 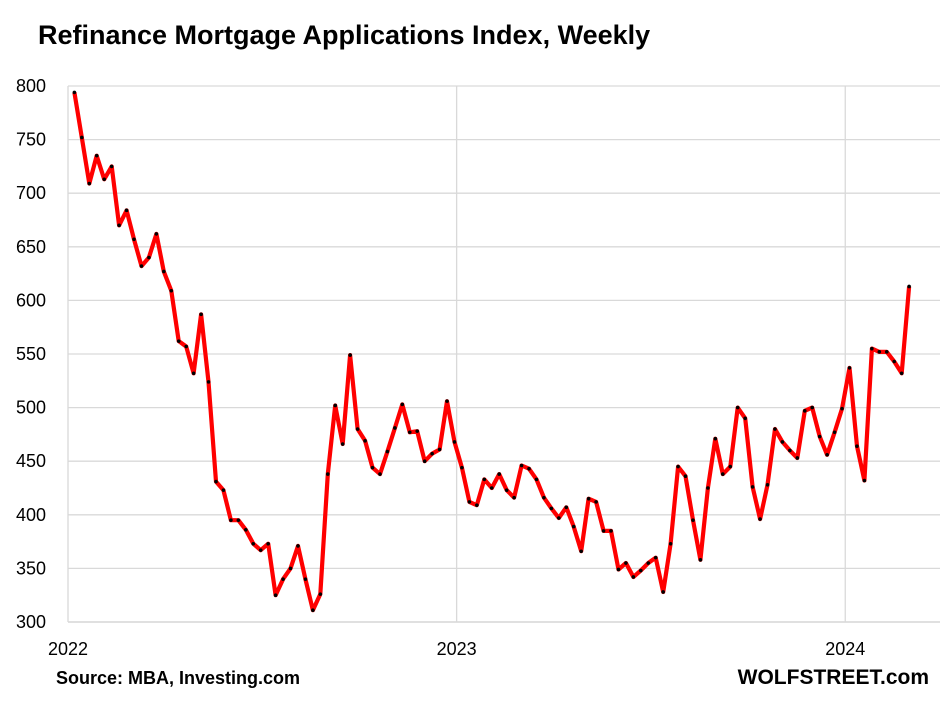 What do you see at coordinates (31, 86) in the screenshot?
I see `y-tick-label: 800` at bounding box center [31, 86].